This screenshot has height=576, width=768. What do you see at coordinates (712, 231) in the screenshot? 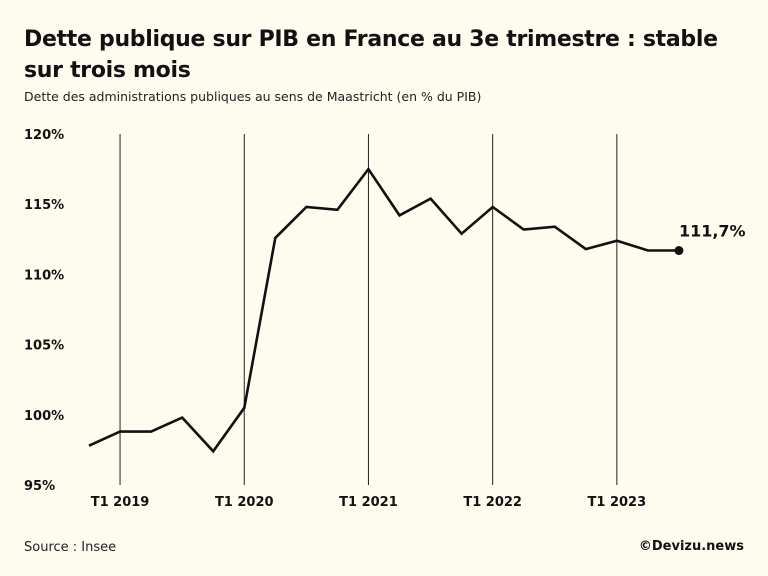
I see `end-value-label: 111,7%` at bounding box center [712, 231].